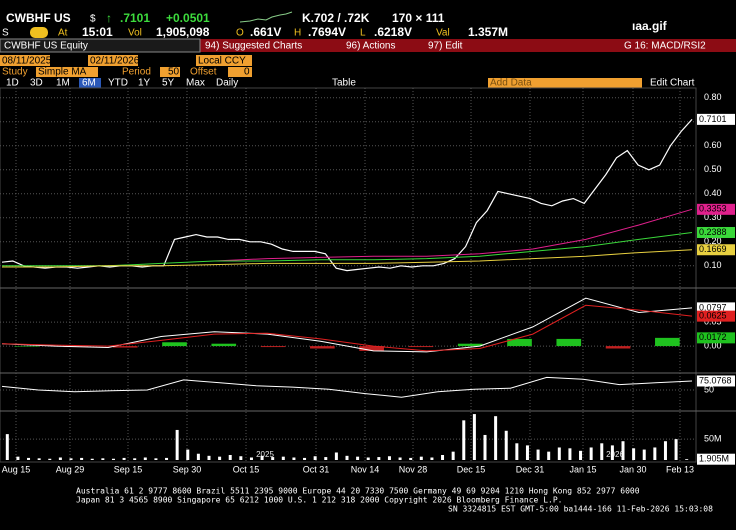 The image size is (736, 530). I want to click on add-data: Add Data, so click(511, 83).